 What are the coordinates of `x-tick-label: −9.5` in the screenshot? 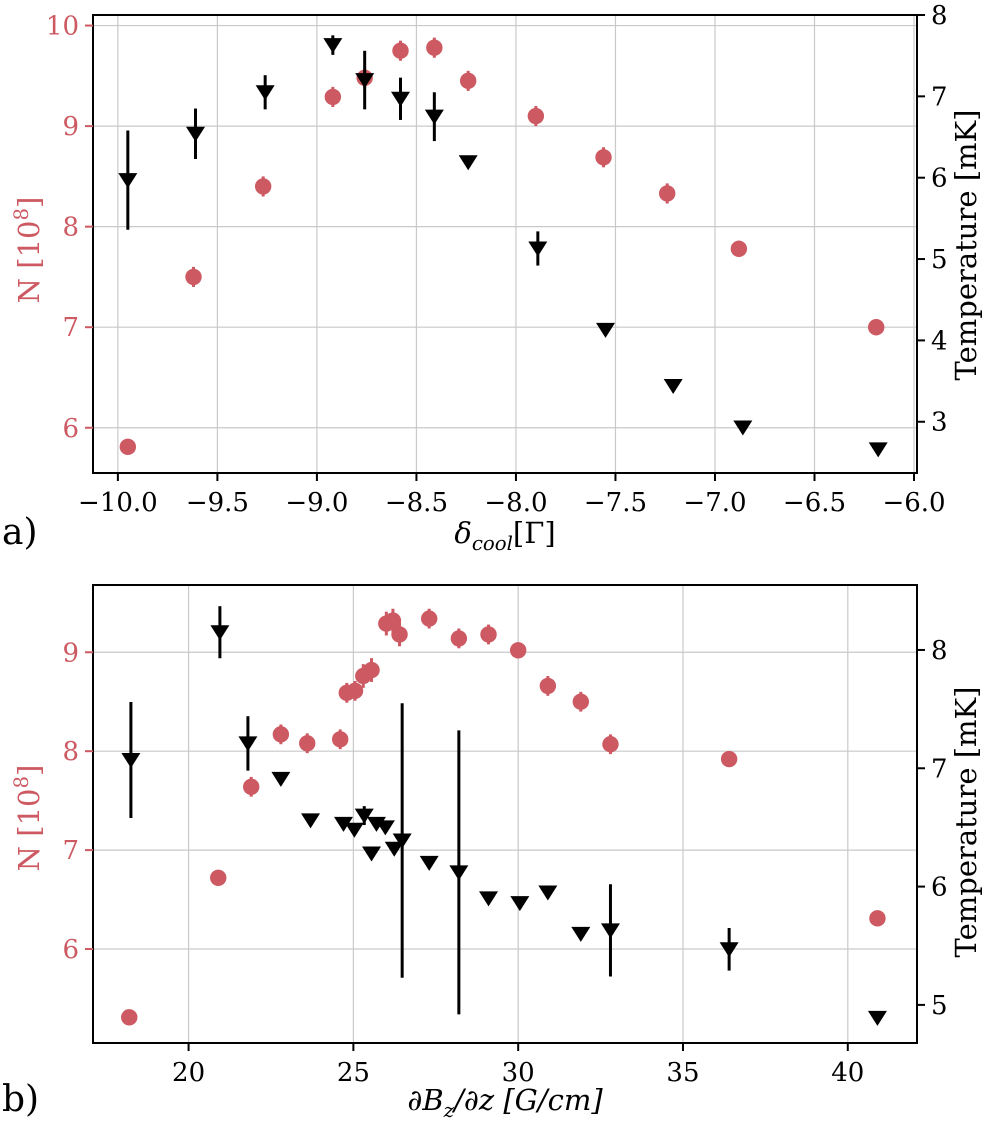 It's located at (217, 503).